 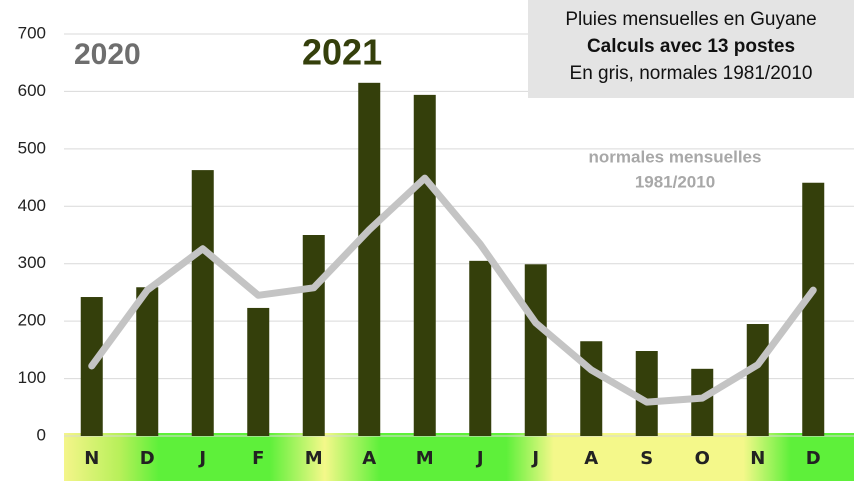 What do you see at coordinates (691, 73) in the screenshot?
I see `subtitle: En gris, normales 1981/2010` at bounding box center [691, 73].